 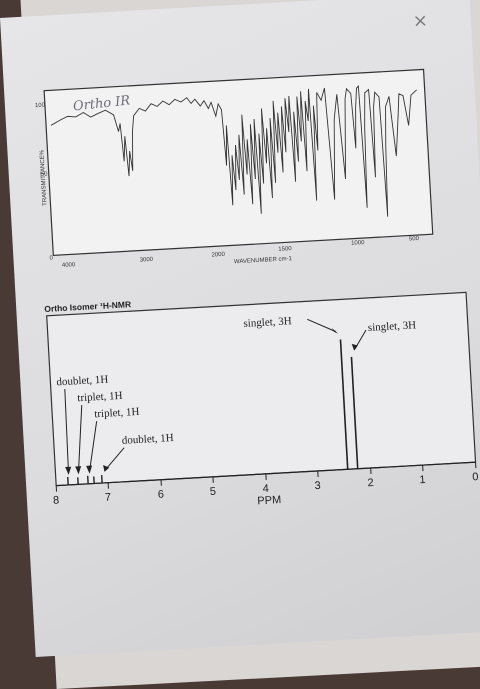 I want to click on nmr-x-tick: 0, so click(x=475, y=477).